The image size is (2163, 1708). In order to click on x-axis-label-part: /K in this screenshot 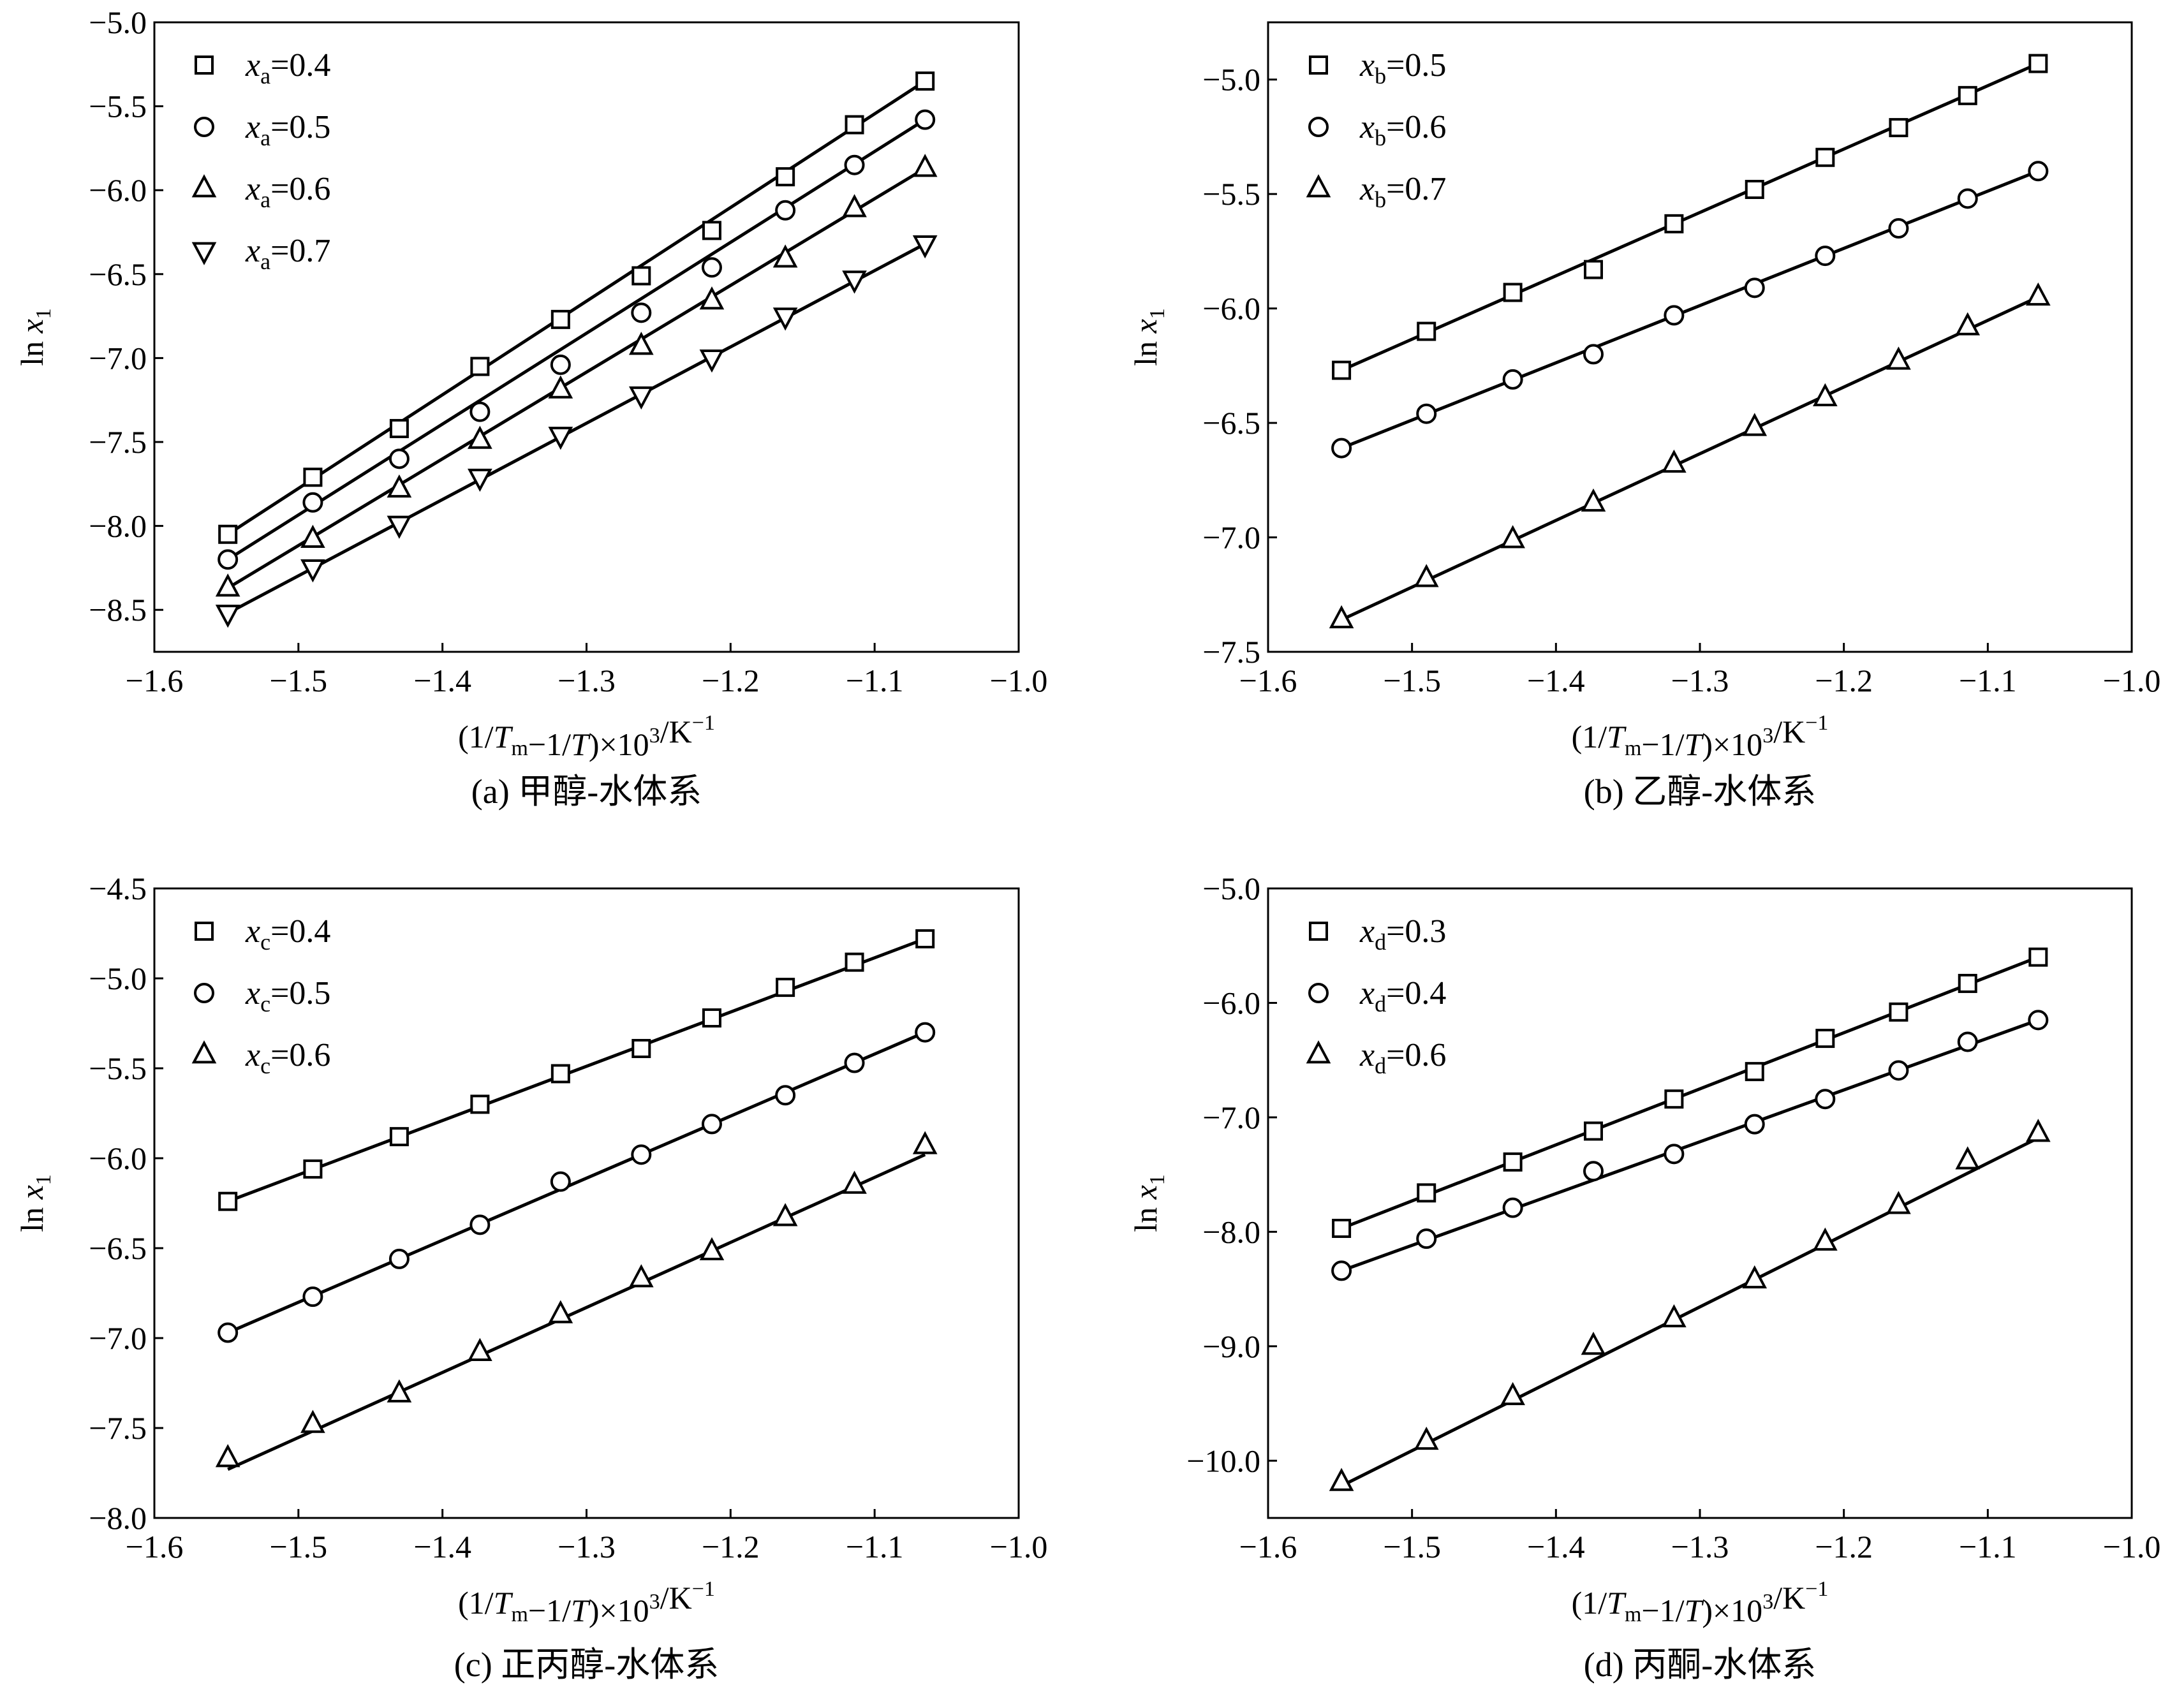, I will do `click(1789, 1598)`.